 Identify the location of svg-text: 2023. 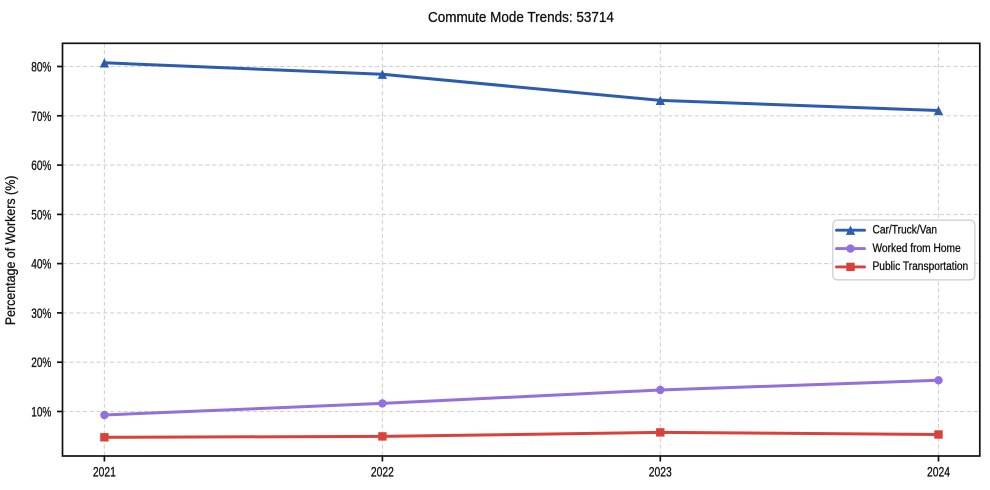
(660, 472).